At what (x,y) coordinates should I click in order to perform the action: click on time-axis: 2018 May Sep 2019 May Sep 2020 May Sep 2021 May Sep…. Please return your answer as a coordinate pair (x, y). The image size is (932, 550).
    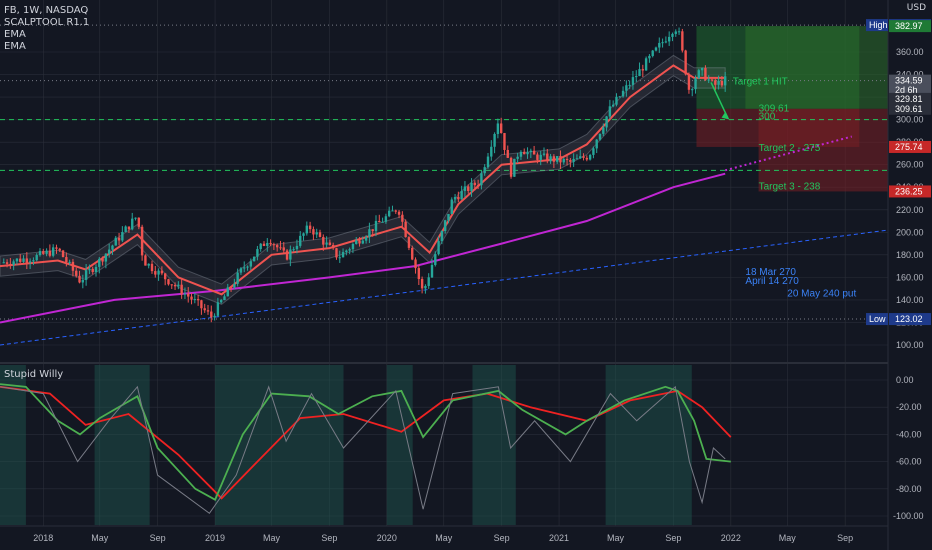
    Looking at the image, I should click on (443, 538).